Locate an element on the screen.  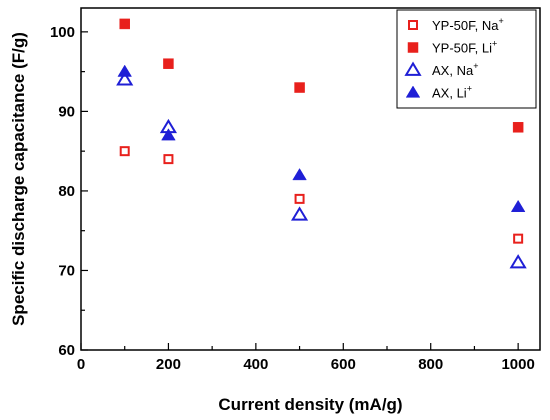
legend-label-text: AX, Na is located at coordinates (453, 70).